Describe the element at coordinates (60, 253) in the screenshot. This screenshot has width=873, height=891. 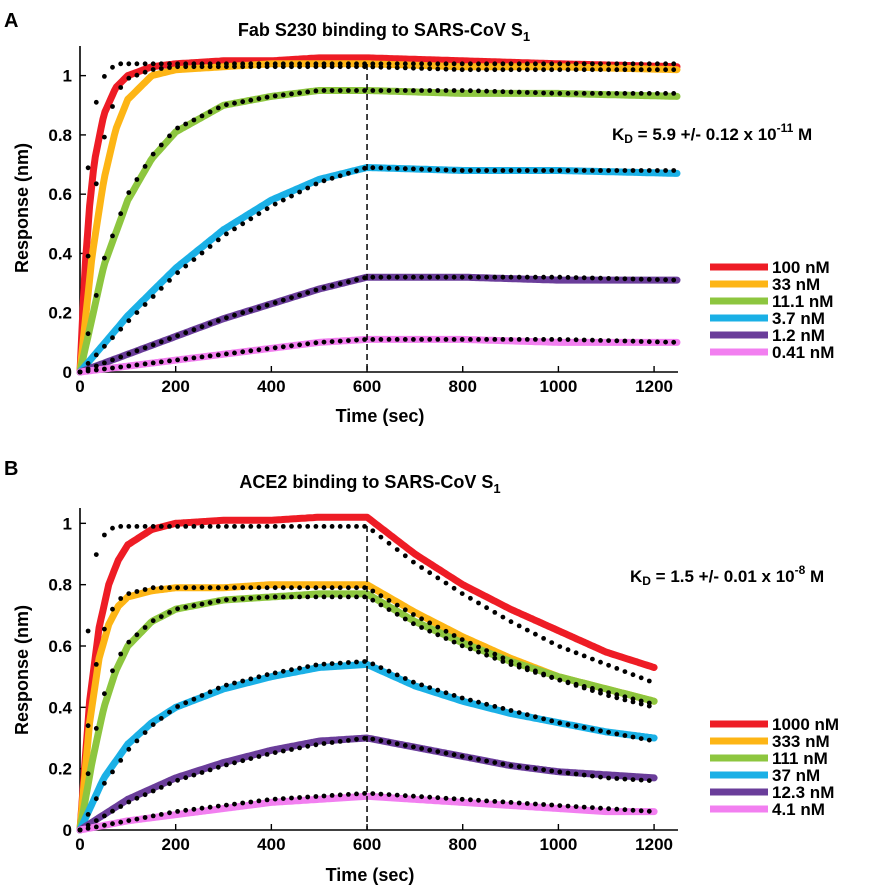
I see `y-tick-label: 0.4` at that location.